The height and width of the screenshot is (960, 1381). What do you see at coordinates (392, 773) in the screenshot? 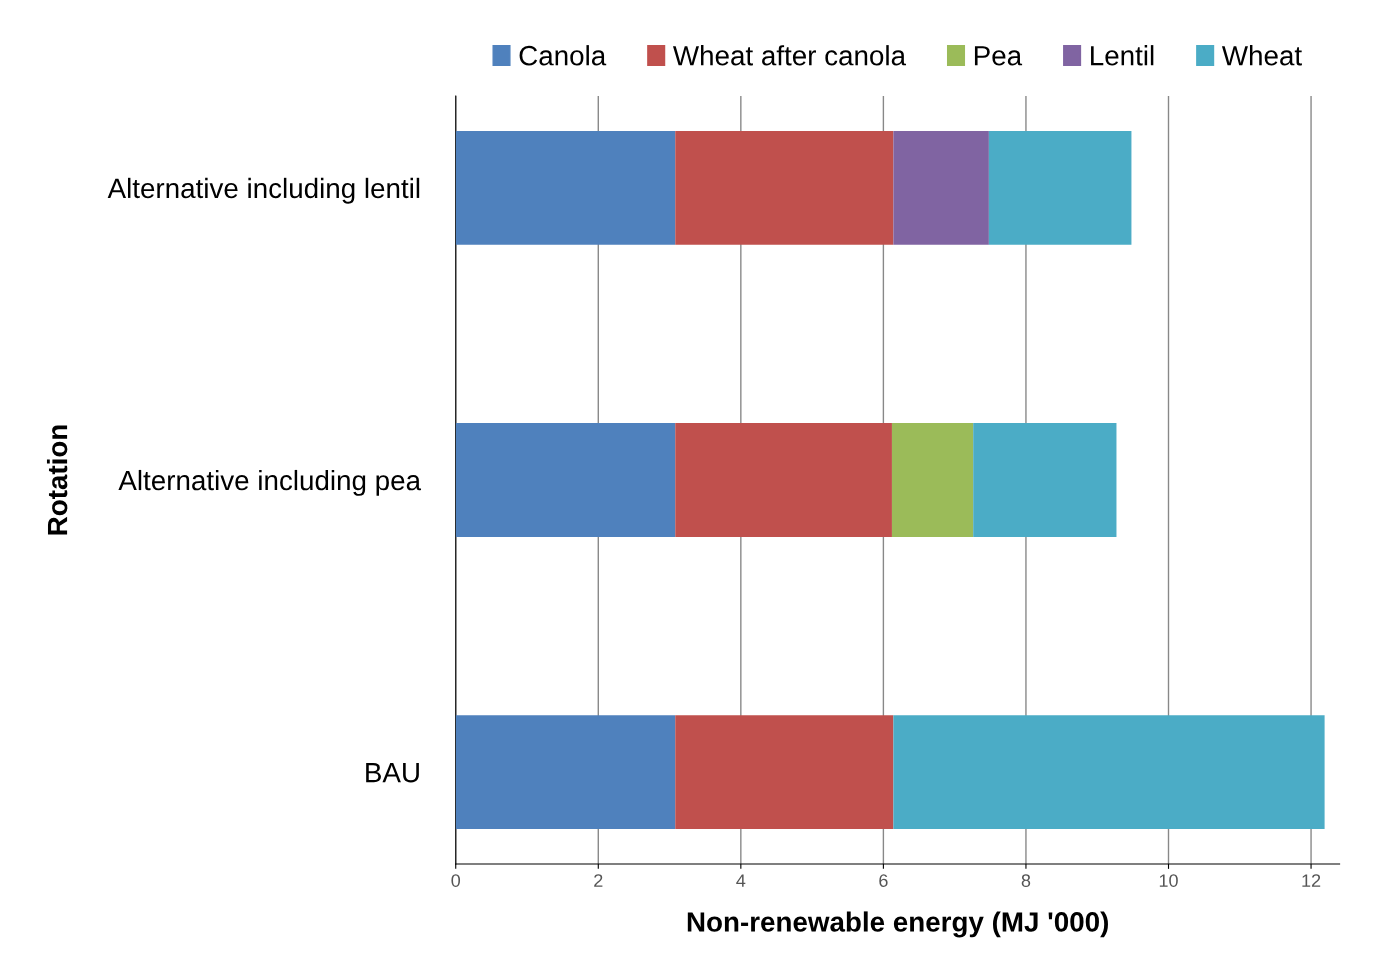
I see `y-tick-label: BAU` at bounding box center [392, 773].